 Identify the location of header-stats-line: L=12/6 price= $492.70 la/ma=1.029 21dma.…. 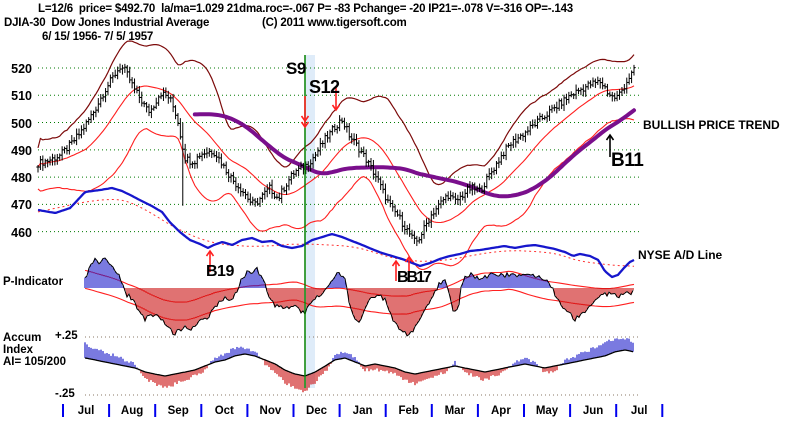
(305, 9).